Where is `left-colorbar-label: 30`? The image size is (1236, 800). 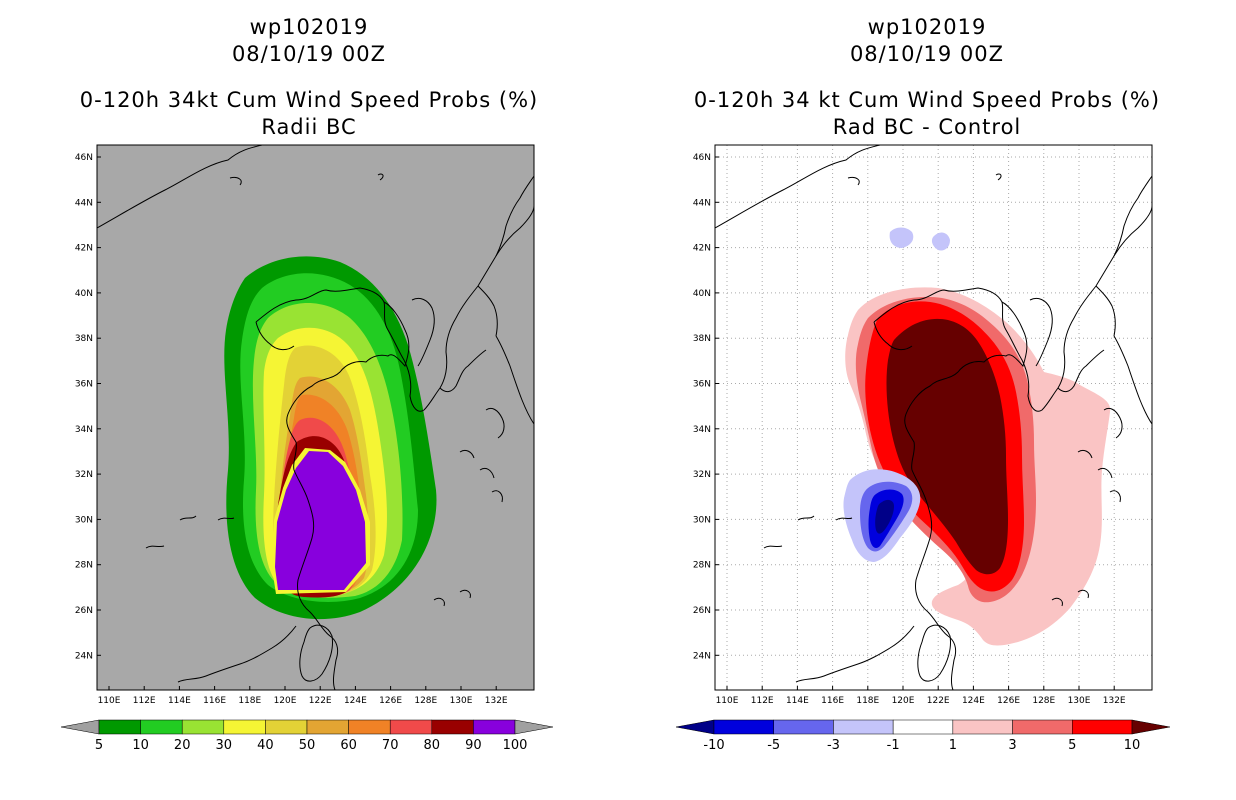 left-colorbar-label: 30 is located at coordinates (224, 745).